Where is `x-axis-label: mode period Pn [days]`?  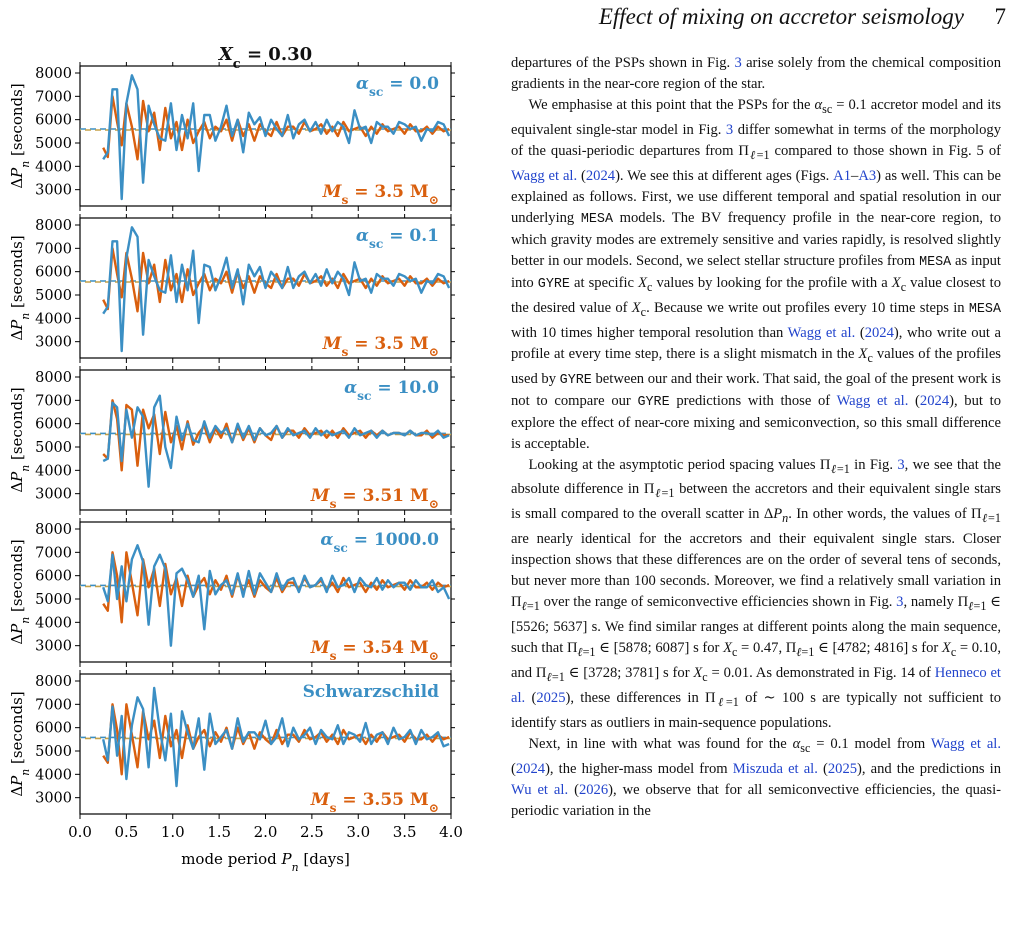 x-axis-label: mode period Pn [days] is located at coordinates (265, 862).